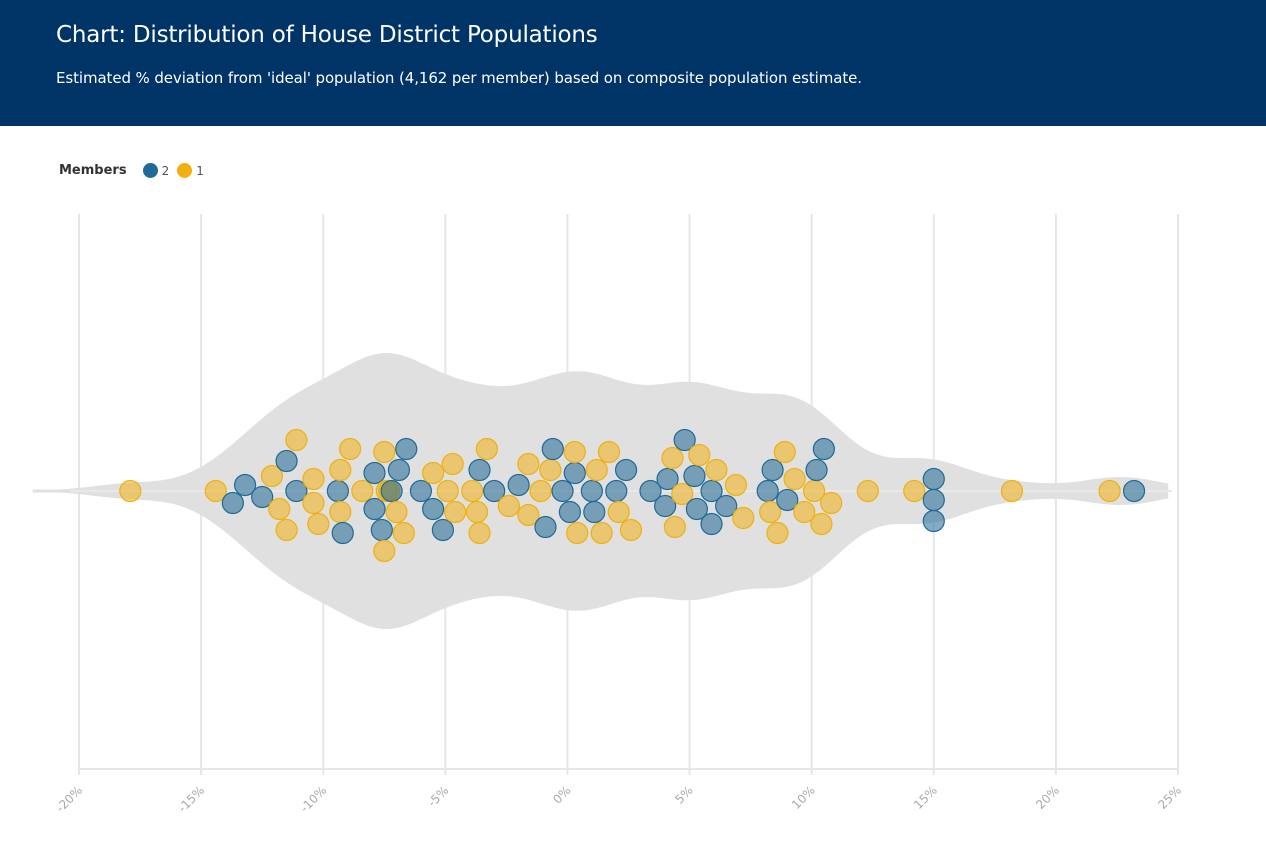  What do you see at coordinates (190, 170) in the screenshot?
I see `legend-item-1-member: 1` at bounding box center [190, 170].